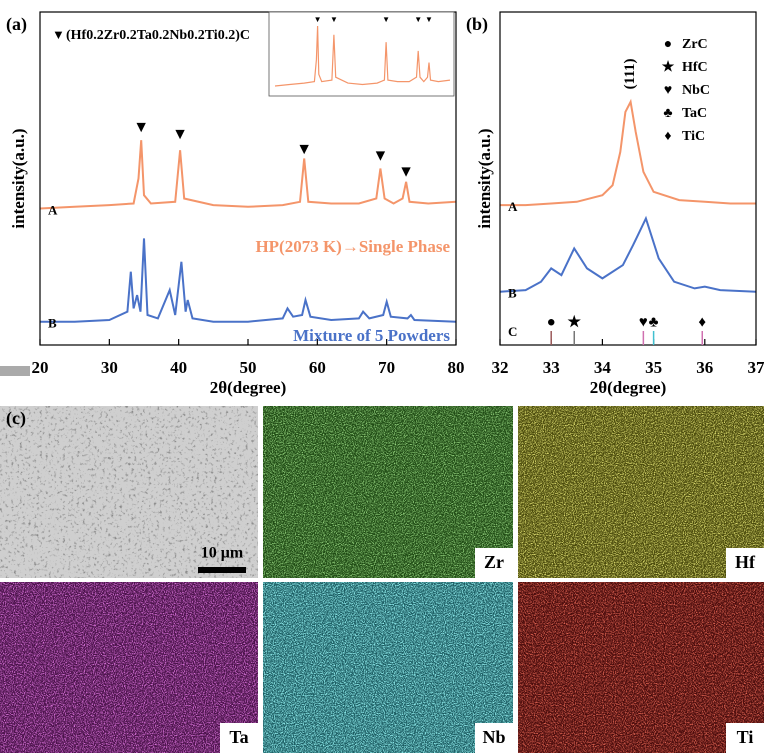  I want to click on x-tick-label: 35, so click(653, 367).